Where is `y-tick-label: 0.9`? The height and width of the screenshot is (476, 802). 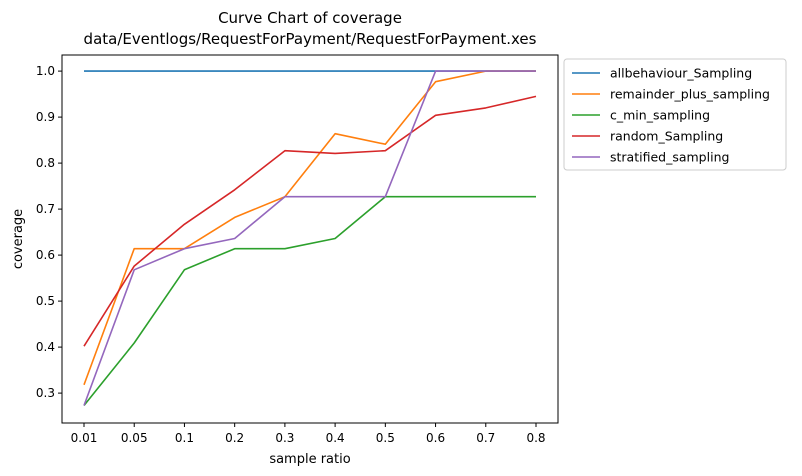
y-tick-label: 0.9 is located at coordinates (45, 117).